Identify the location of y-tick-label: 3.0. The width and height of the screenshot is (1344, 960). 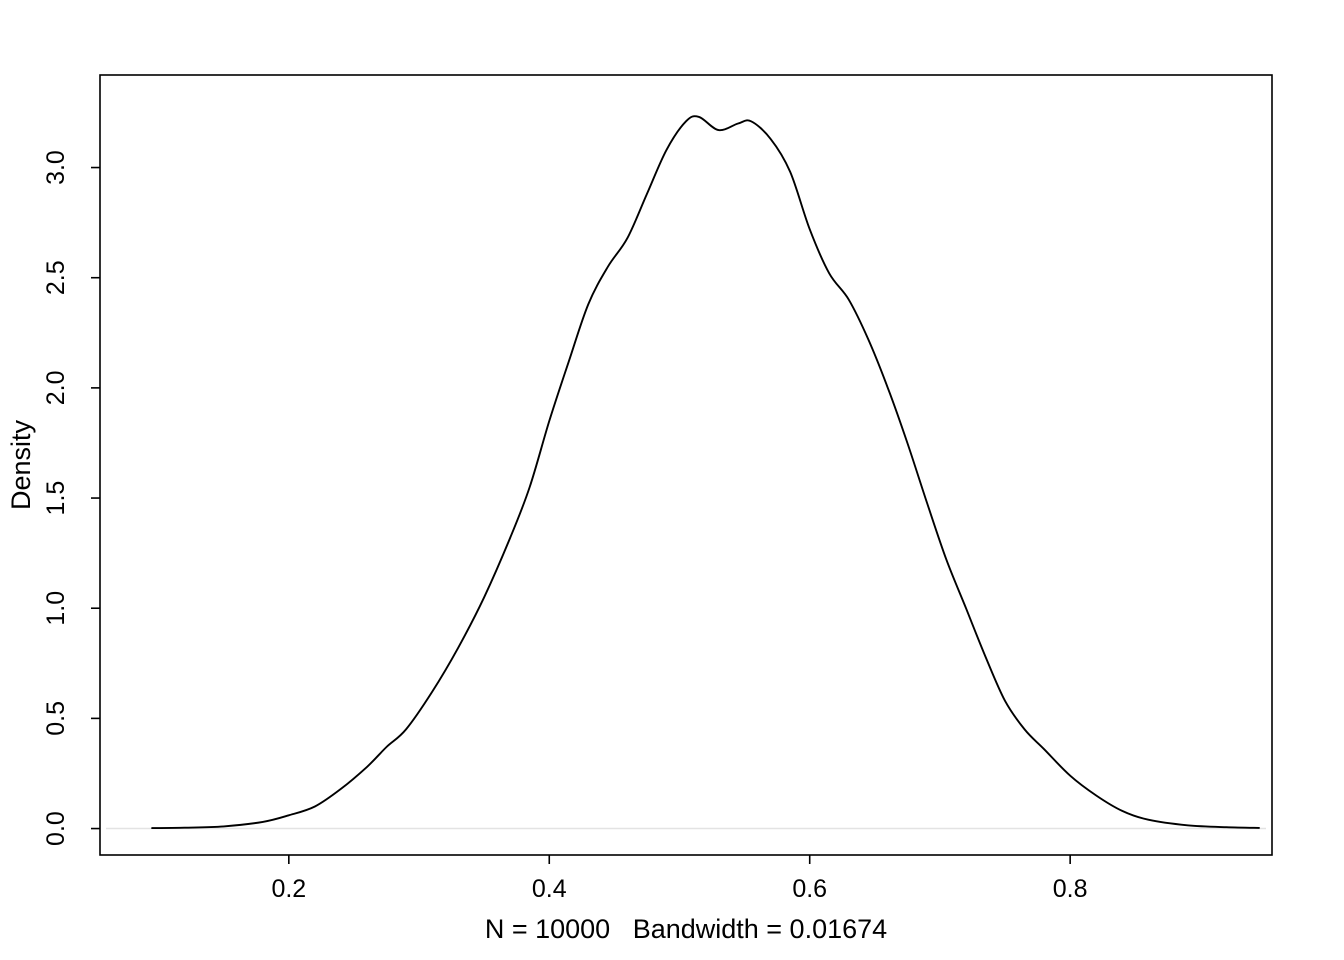
(56, 167).